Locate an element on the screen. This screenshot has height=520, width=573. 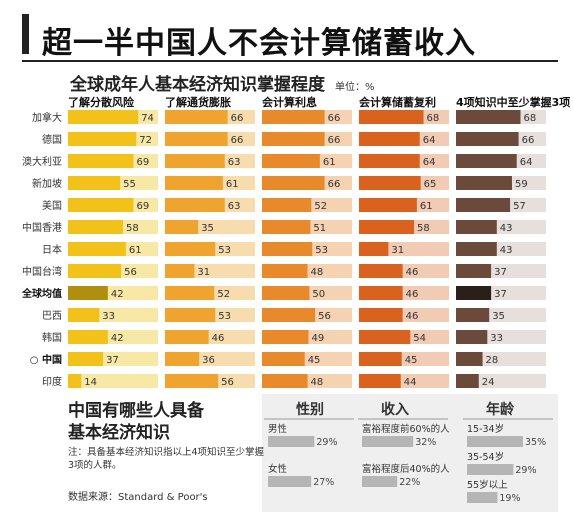
data-label: 36 is located at coordinates (208, 360).